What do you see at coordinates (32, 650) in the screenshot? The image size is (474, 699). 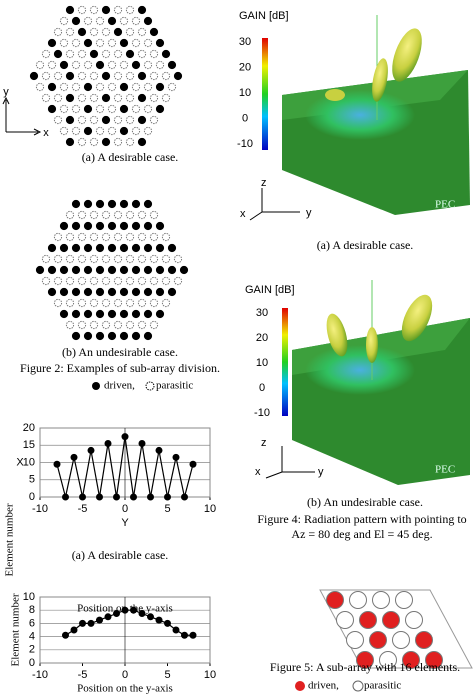 I see `y-tick-label: 2` at bounding box center [32, 650].